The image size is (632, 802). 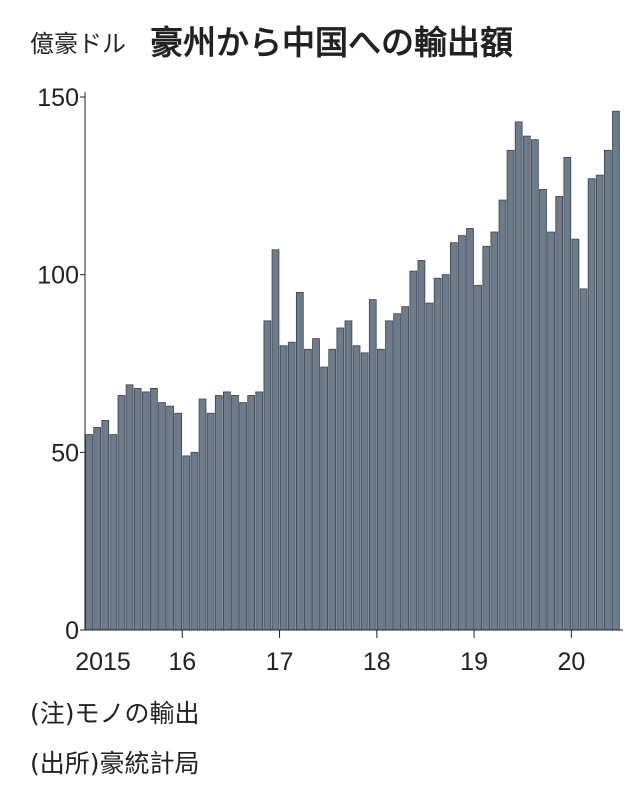 I want to click on x-tick-label: 2015, so click(x=103, y=662).